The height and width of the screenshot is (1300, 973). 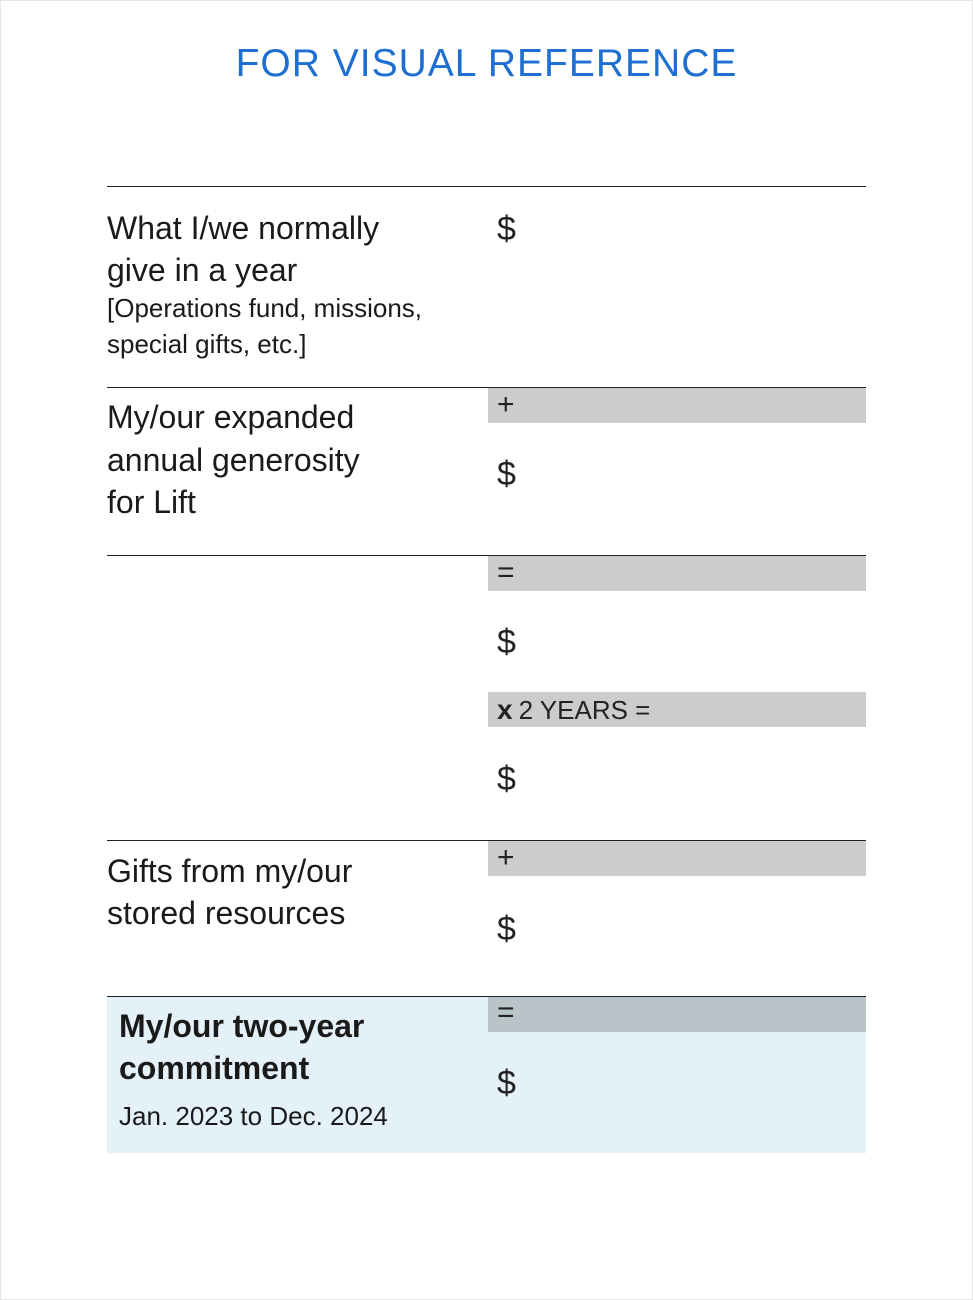 I want to click on commitment-label-line2: commitment, so click(x=214, y=1068).